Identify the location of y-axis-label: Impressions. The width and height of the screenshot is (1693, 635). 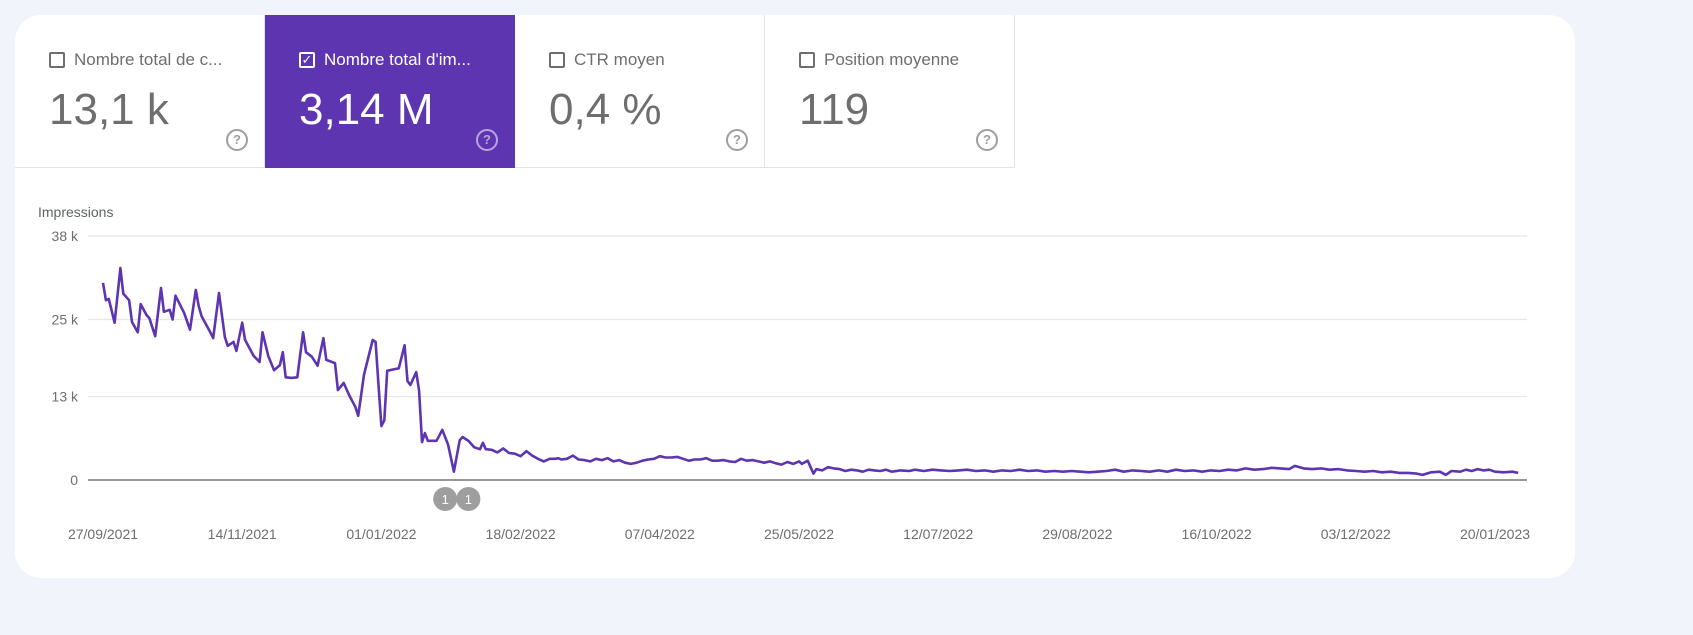
(75, 212).